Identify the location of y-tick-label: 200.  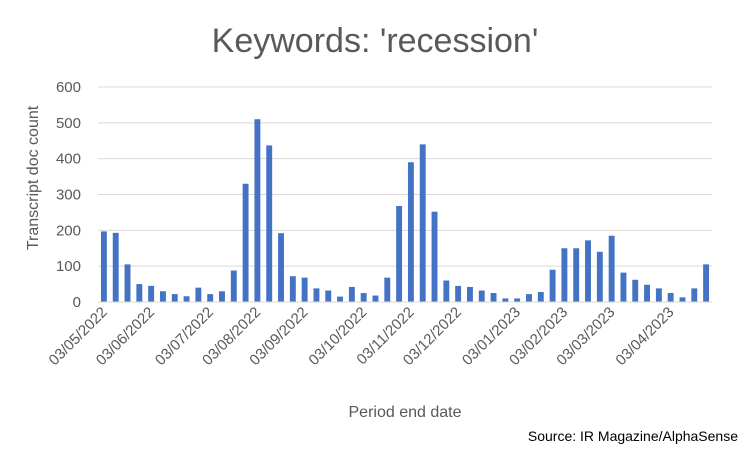
(68, 230).